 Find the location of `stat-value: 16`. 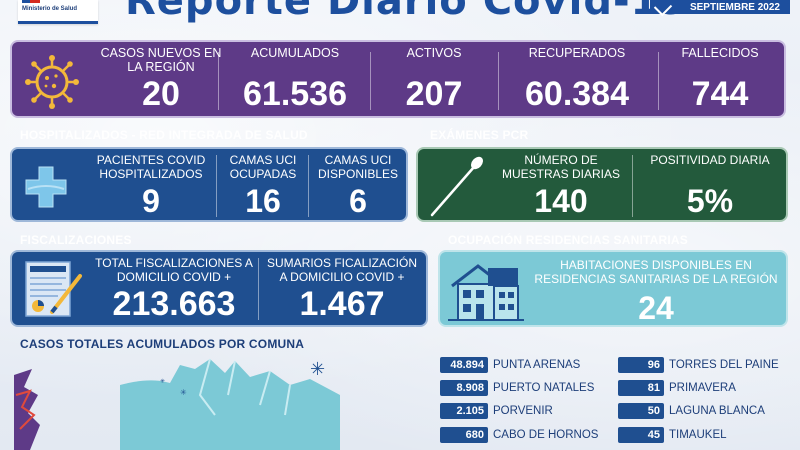

stat-value: 16 is located at coordinates (263, 201).